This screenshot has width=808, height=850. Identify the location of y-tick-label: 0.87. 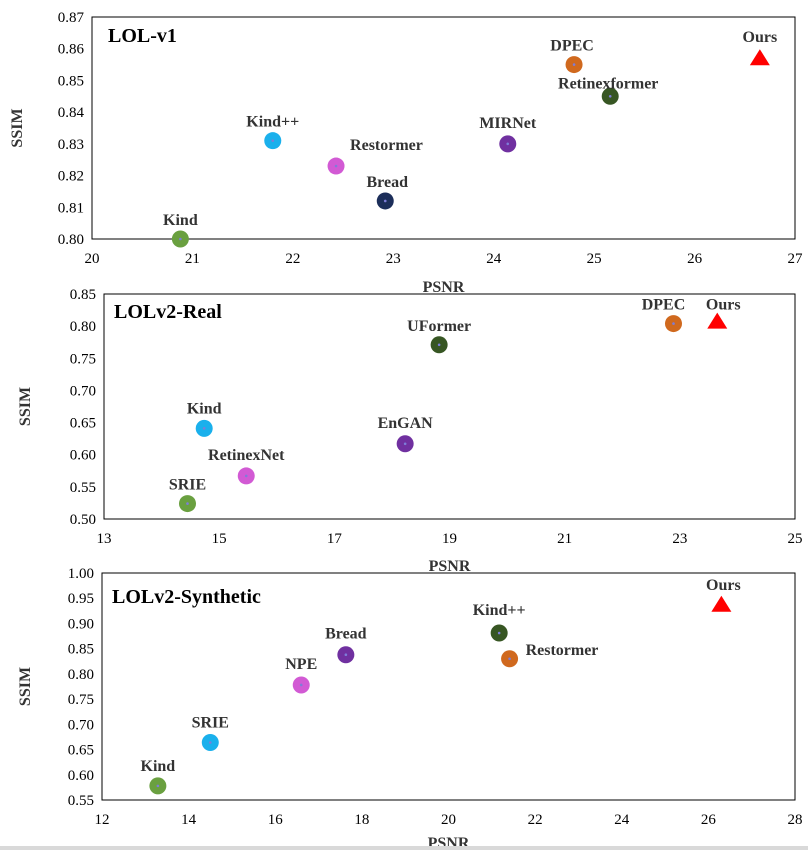
(71, 18).